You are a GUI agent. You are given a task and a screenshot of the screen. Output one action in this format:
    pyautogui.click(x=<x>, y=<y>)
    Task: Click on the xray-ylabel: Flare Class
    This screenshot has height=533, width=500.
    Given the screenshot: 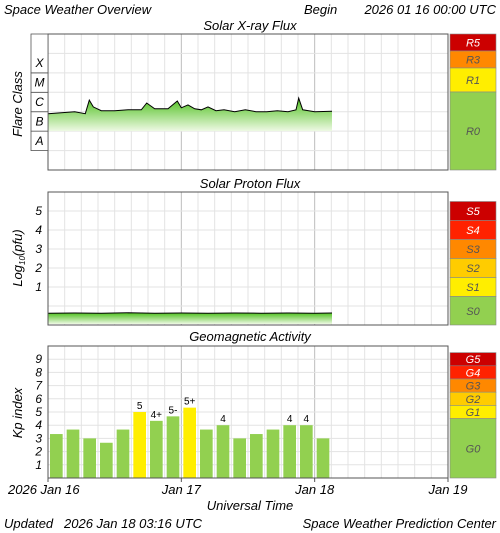 What is the action you would take?
    pyautogui.click(x=17, y=104)
    